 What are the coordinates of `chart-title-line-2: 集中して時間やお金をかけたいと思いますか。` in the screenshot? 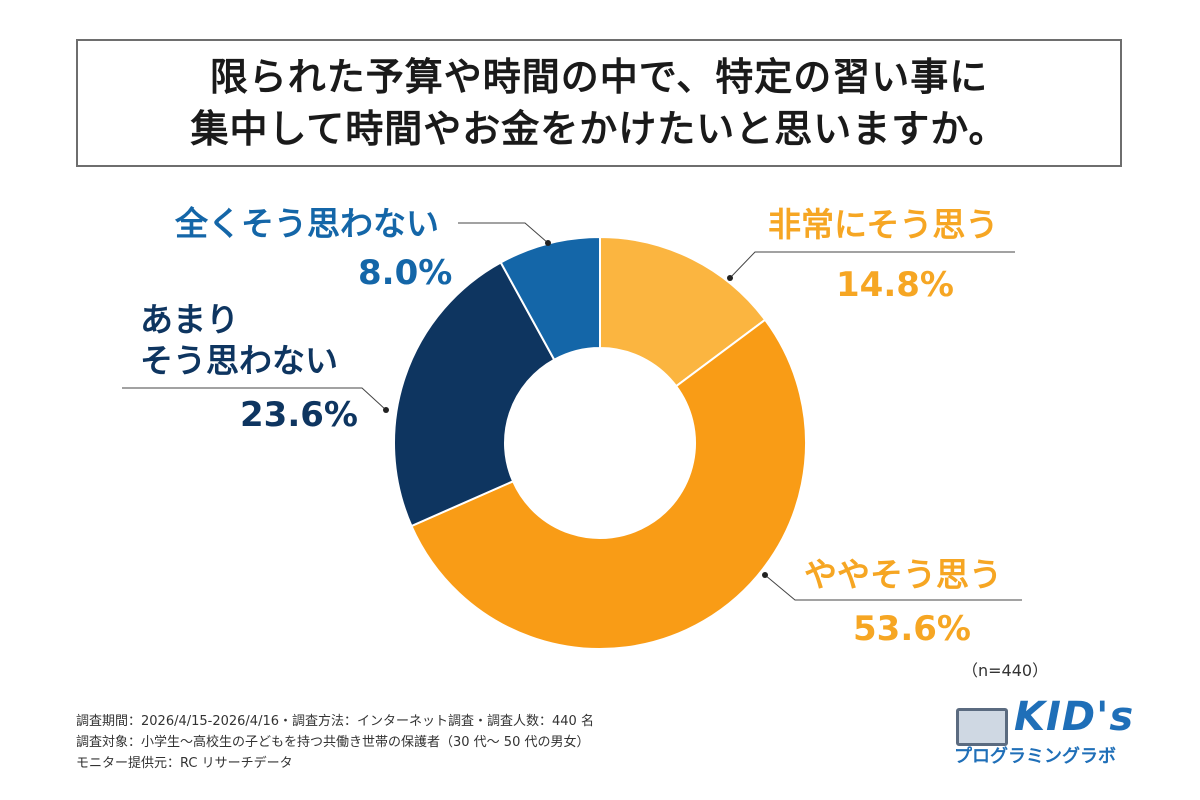 It's located at (599, 129).